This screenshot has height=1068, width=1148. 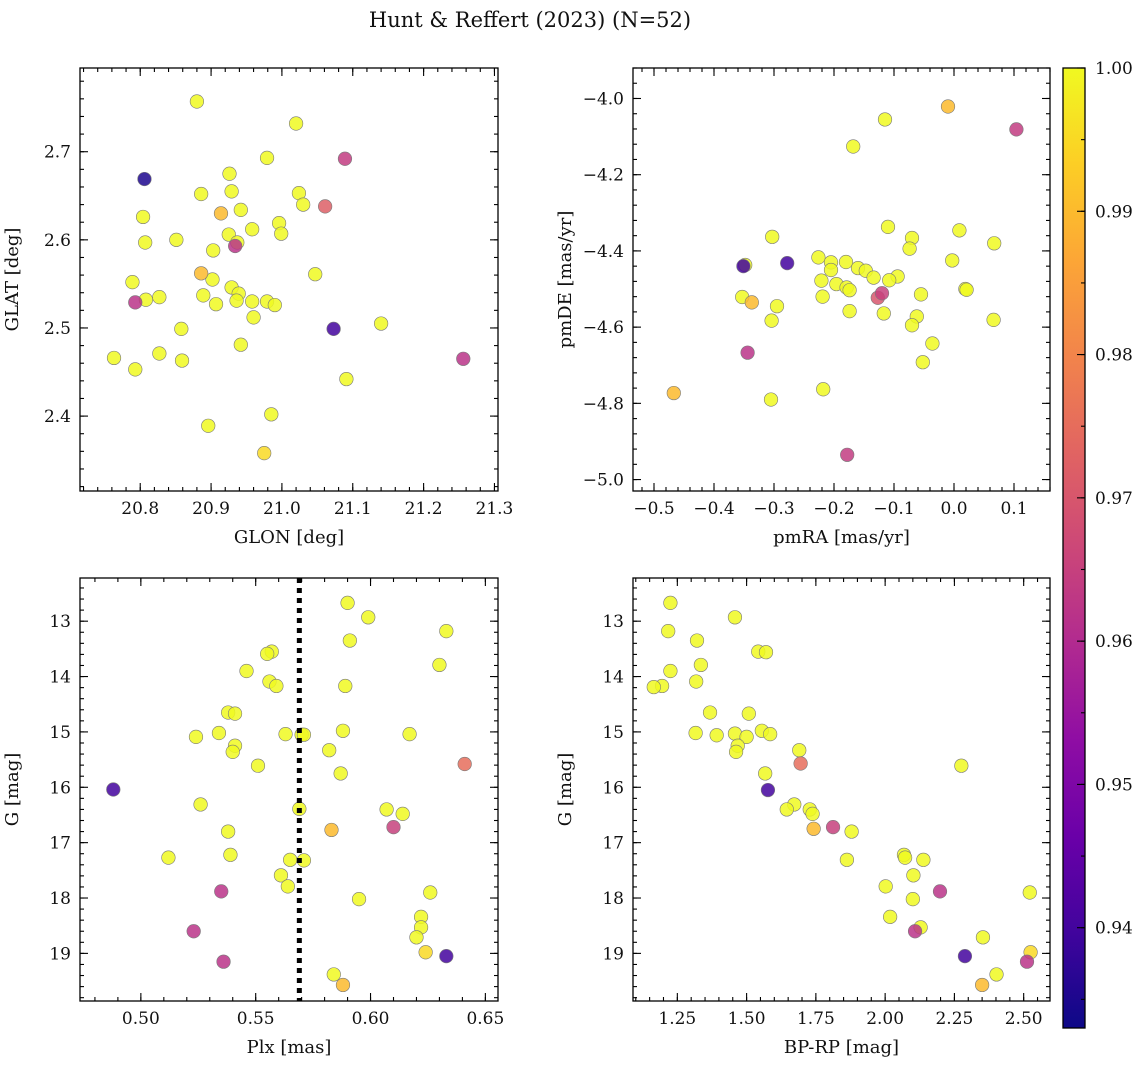 I want to click on x-tick-label: 0.55, so click(x=256, y=1019).